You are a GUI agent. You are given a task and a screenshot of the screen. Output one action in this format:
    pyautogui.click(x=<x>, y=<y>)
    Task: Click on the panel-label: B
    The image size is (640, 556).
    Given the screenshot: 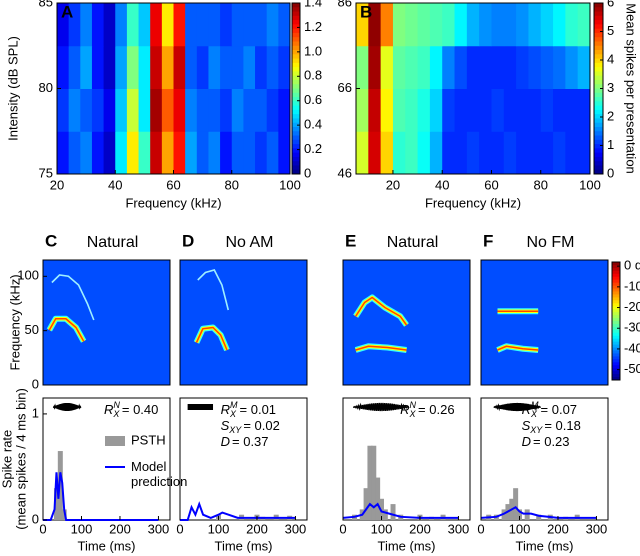 What is the action you would take?
    pyautogui.click(x=366, y=11)
    